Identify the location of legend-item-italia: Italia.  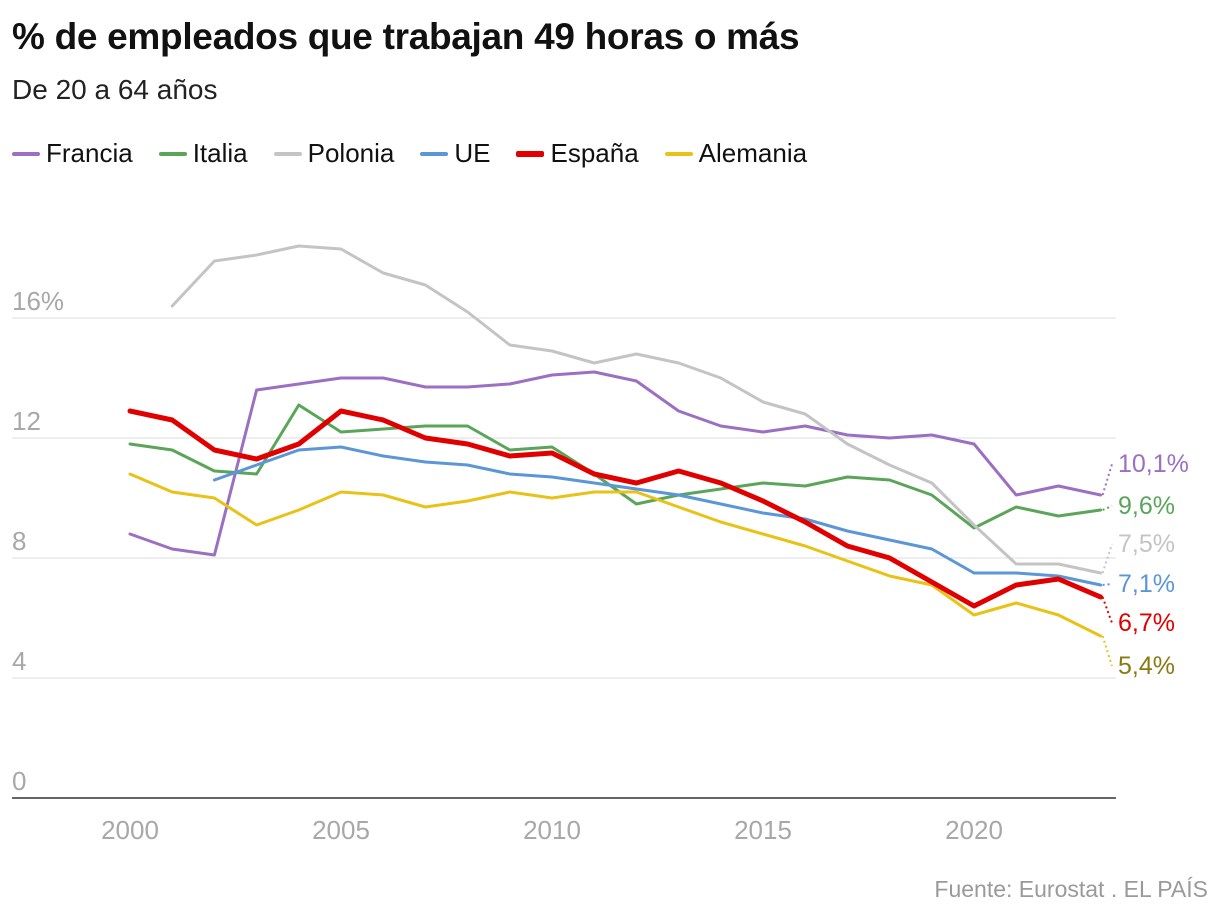
(203, 153).